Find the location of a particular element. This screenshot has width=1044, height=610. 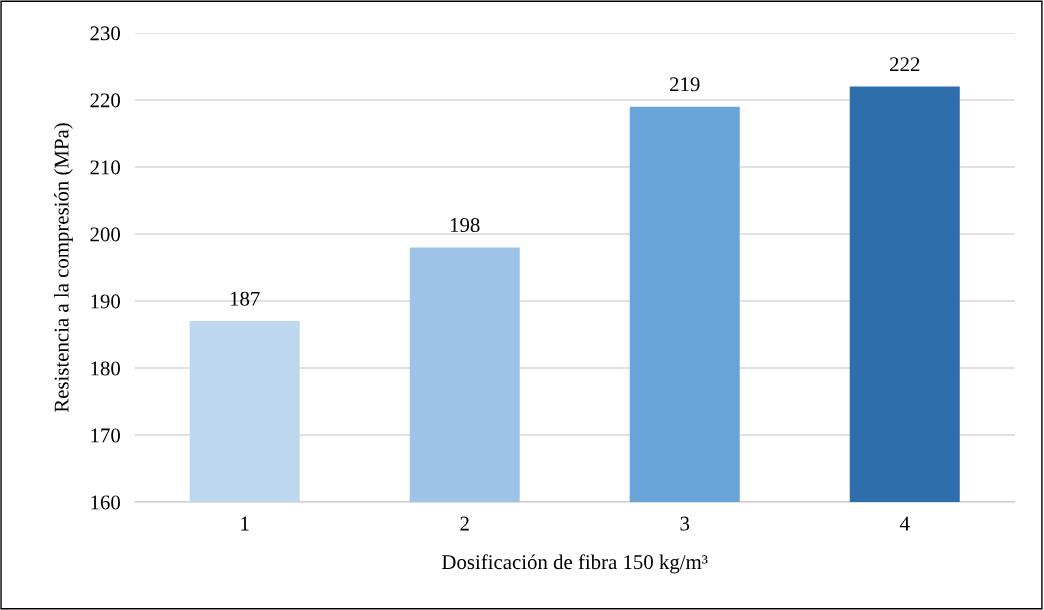

y-tick-label: 180 is located at coordinates (105, 368).